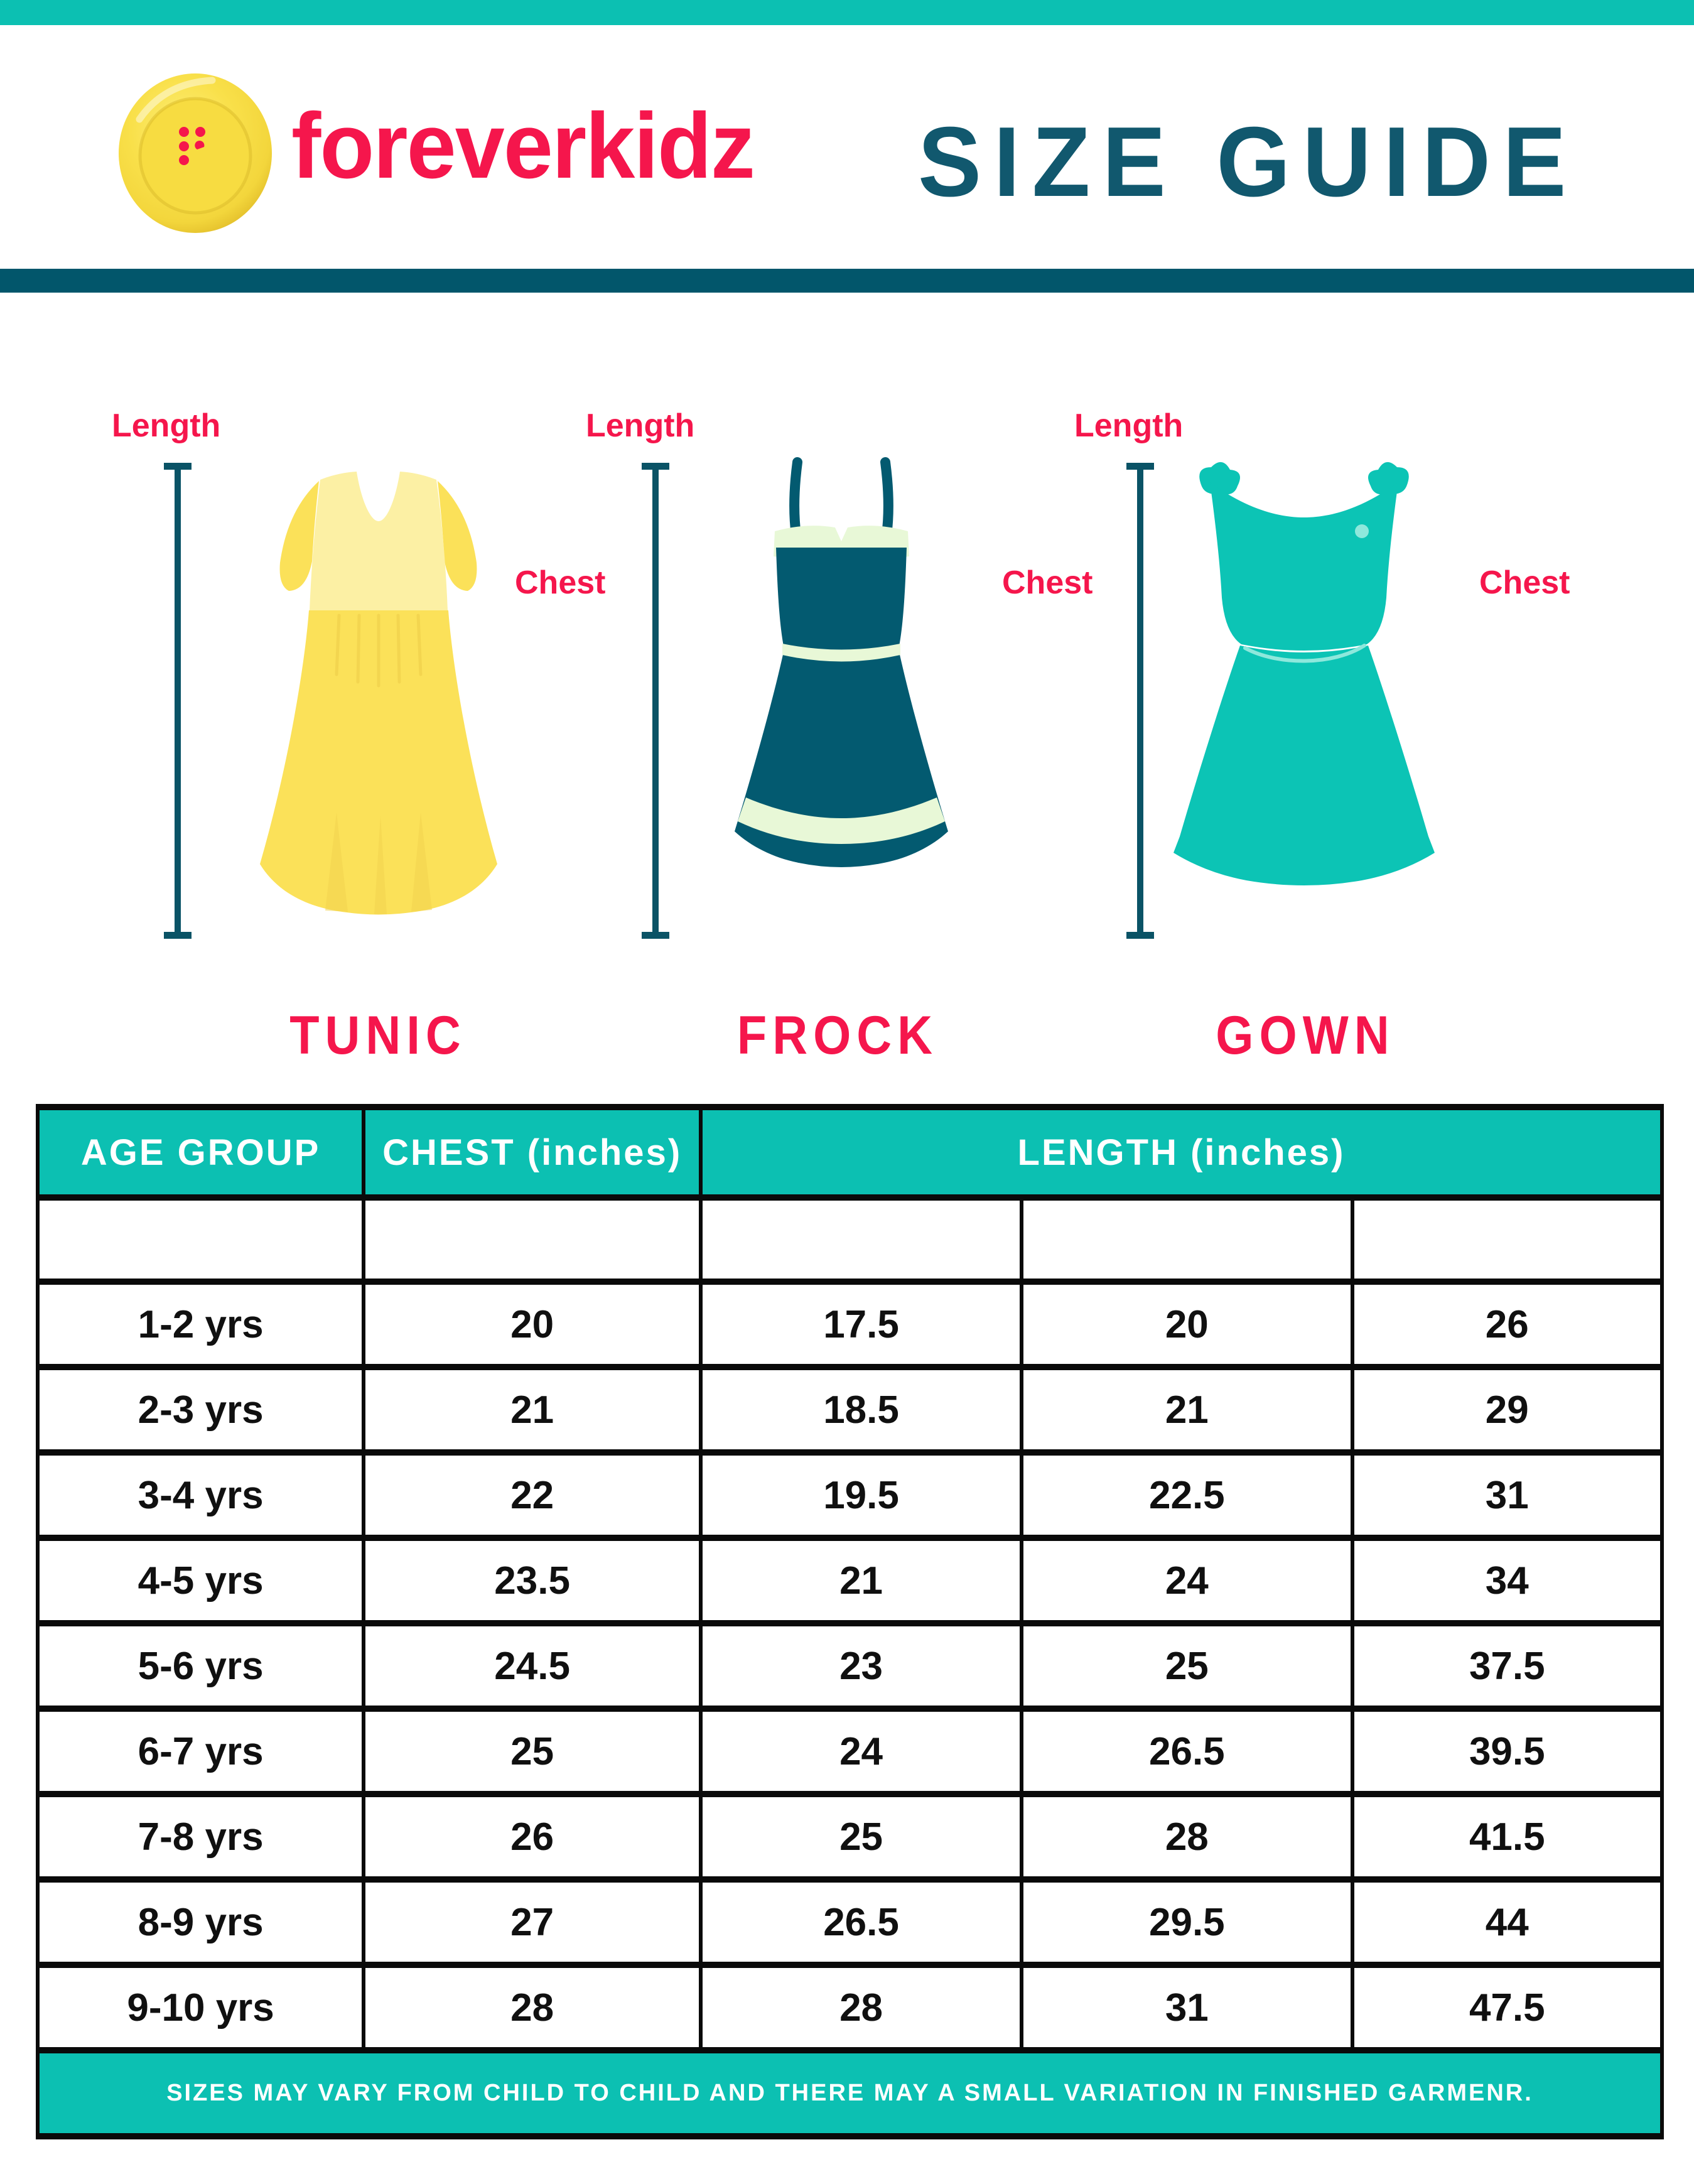 This screenshot has width=1694, height=2184. I want to click on table-row: 4-5 yrs 23.5 21 24 34, so click(850, 1579).